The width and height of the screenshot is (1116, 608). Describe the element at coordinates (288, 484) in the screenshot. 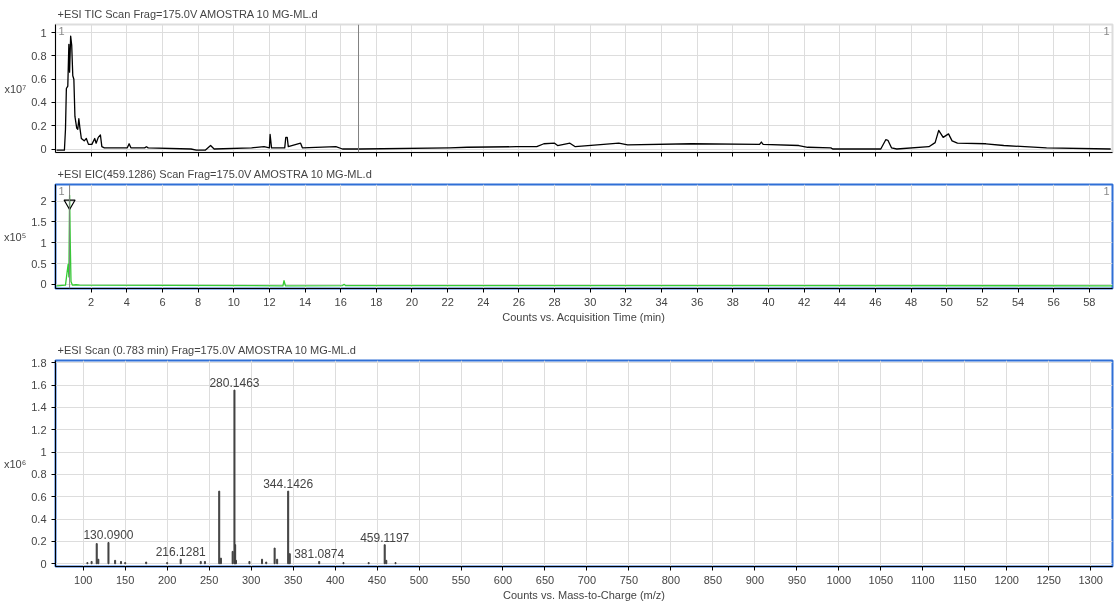

I see `annotation: 344.1426` at that location.